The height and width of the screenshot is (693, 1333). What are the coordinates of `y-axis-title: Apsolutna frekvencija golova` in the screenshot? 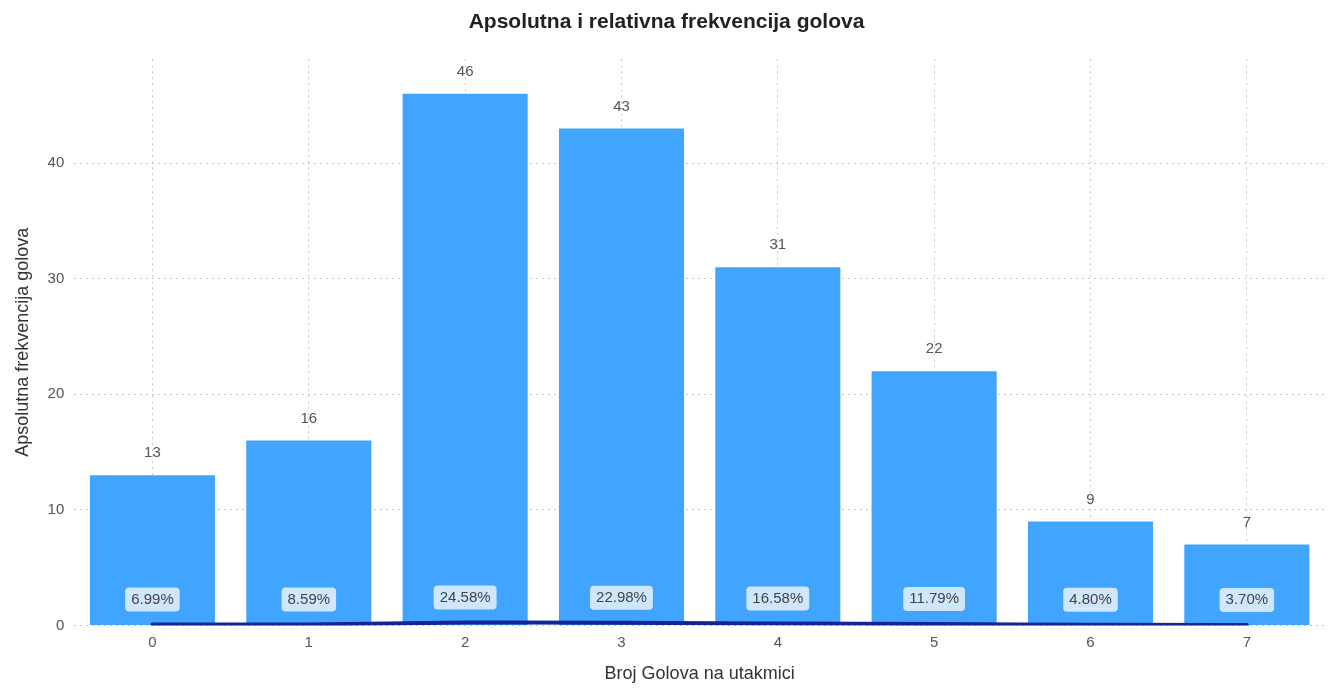 It's located at (21, 341).